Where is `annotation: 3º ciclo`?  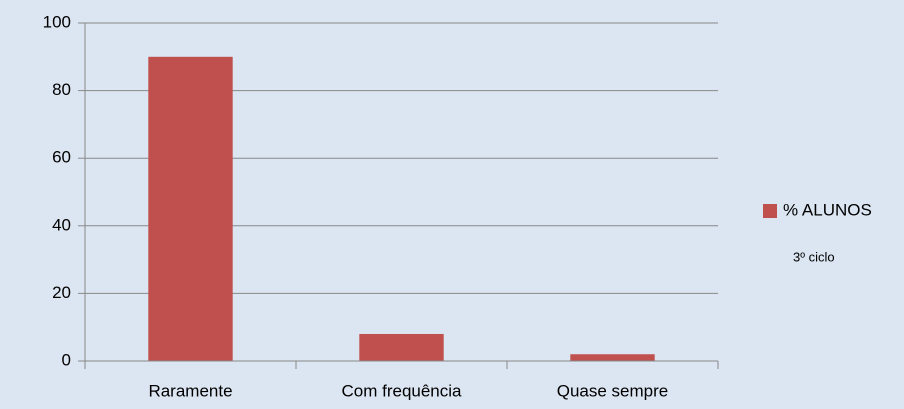
annotation: 3º ciclo is located at coordinates (814, 256).